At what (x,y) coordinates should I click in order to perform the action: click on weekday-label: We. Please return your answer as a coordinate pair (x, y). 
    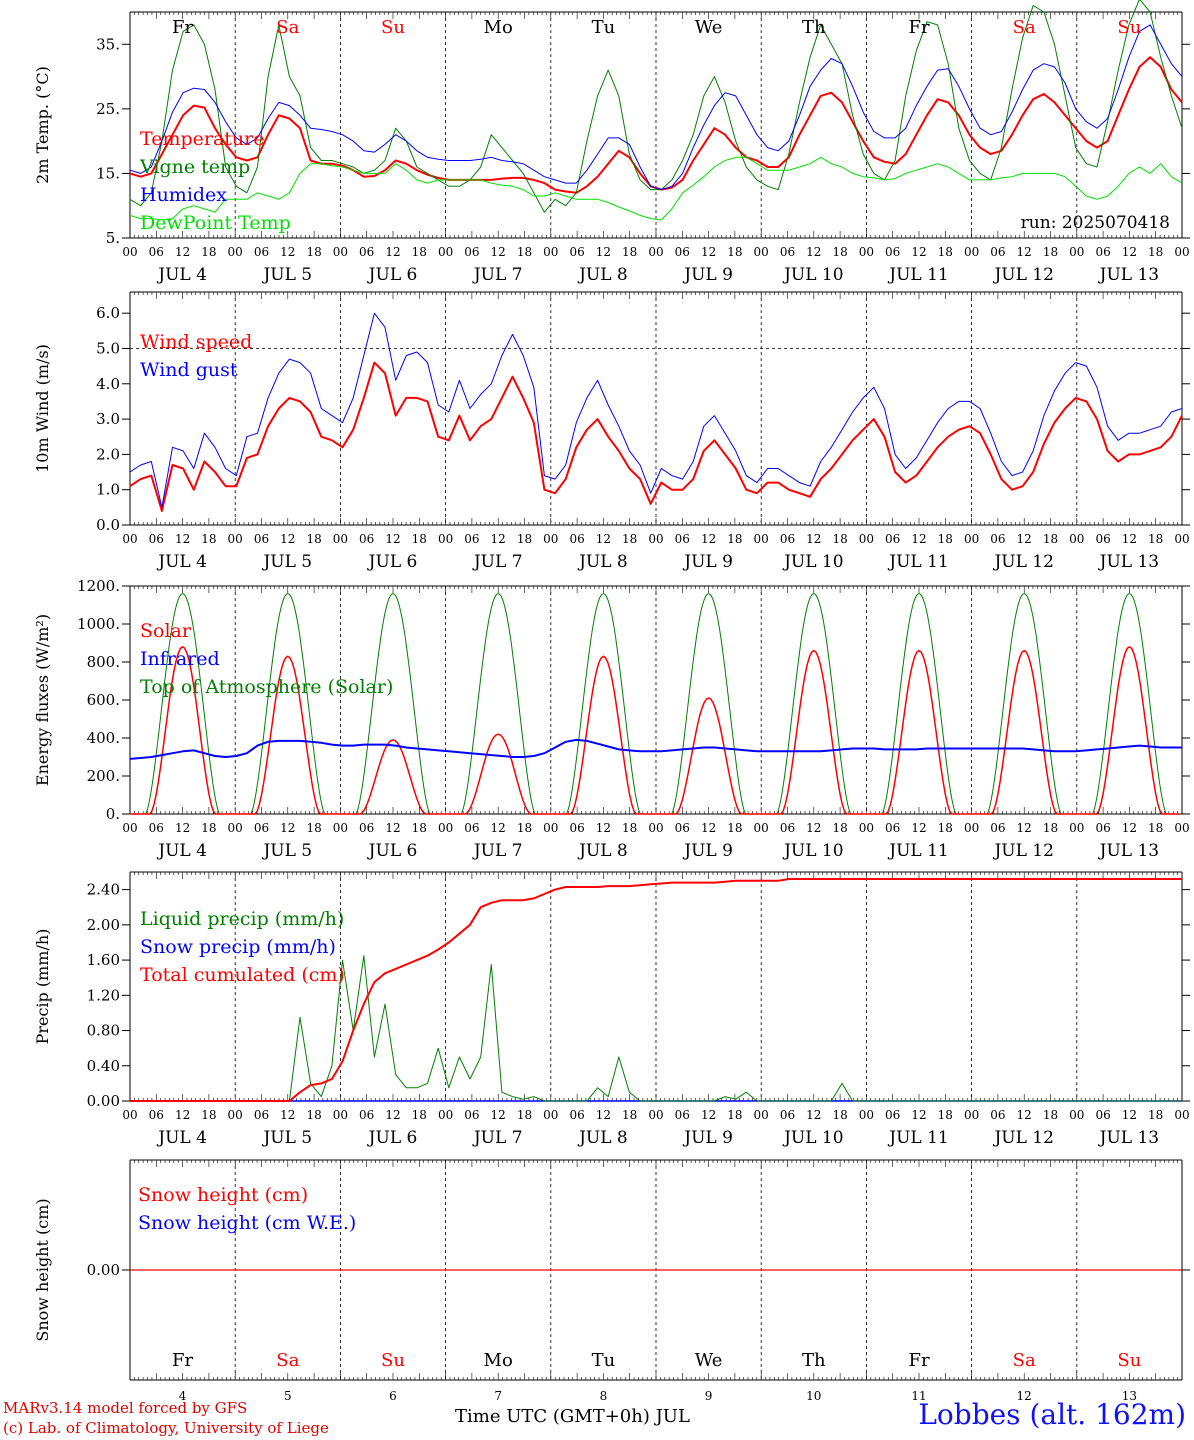
    Looking at the image, I should click on (709, 1360).